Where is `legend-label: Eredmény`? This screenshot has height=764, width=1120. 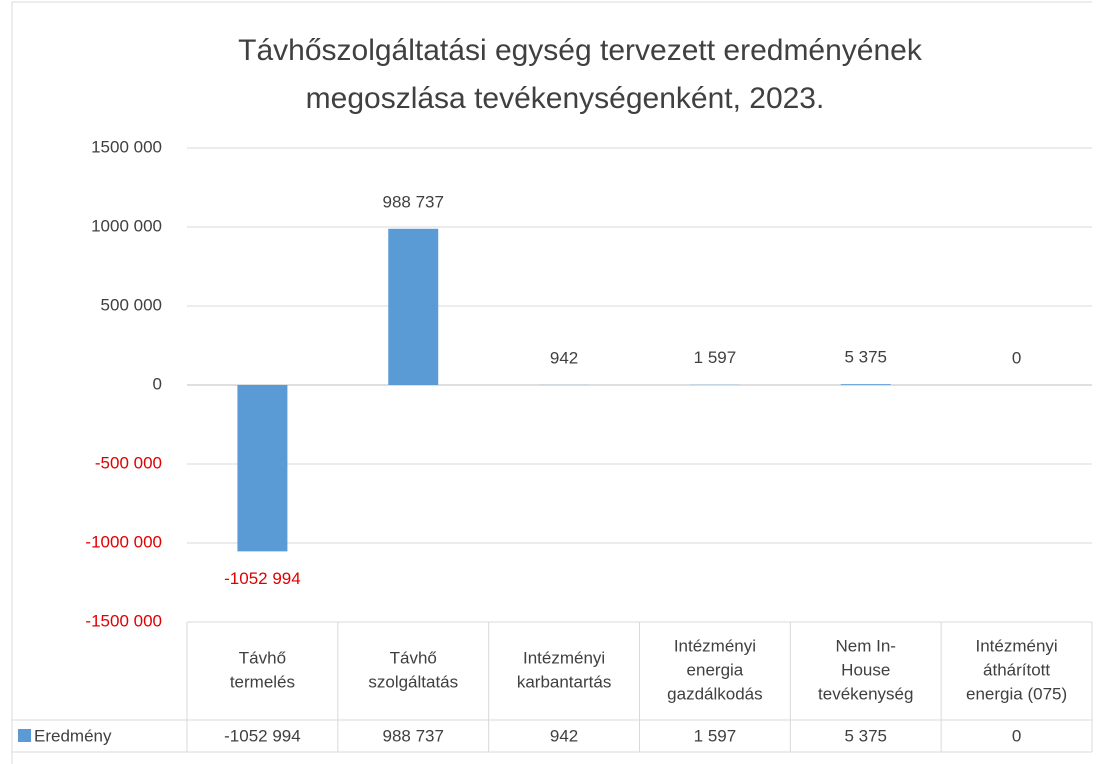
legend-label: Eredmény is located at coordinates (73, 735).